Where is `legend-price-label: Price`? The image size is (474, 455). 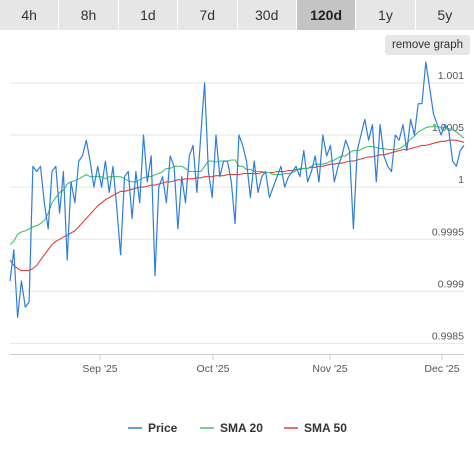 legend-price-label: Price is located at coordinates (163, 428).